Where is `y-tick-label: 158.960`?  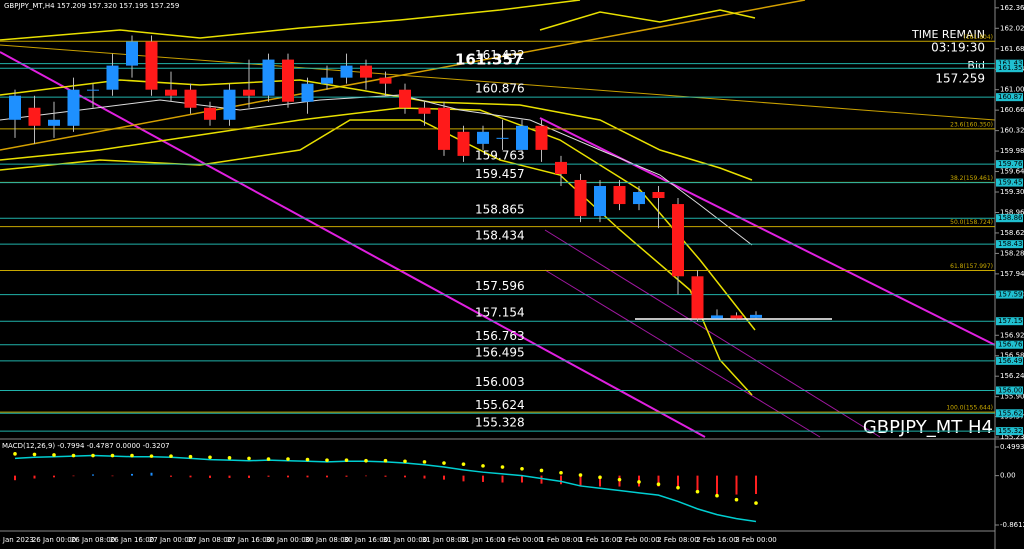 y-tick-label: 158.960 is located at coordinates (1012, 212).